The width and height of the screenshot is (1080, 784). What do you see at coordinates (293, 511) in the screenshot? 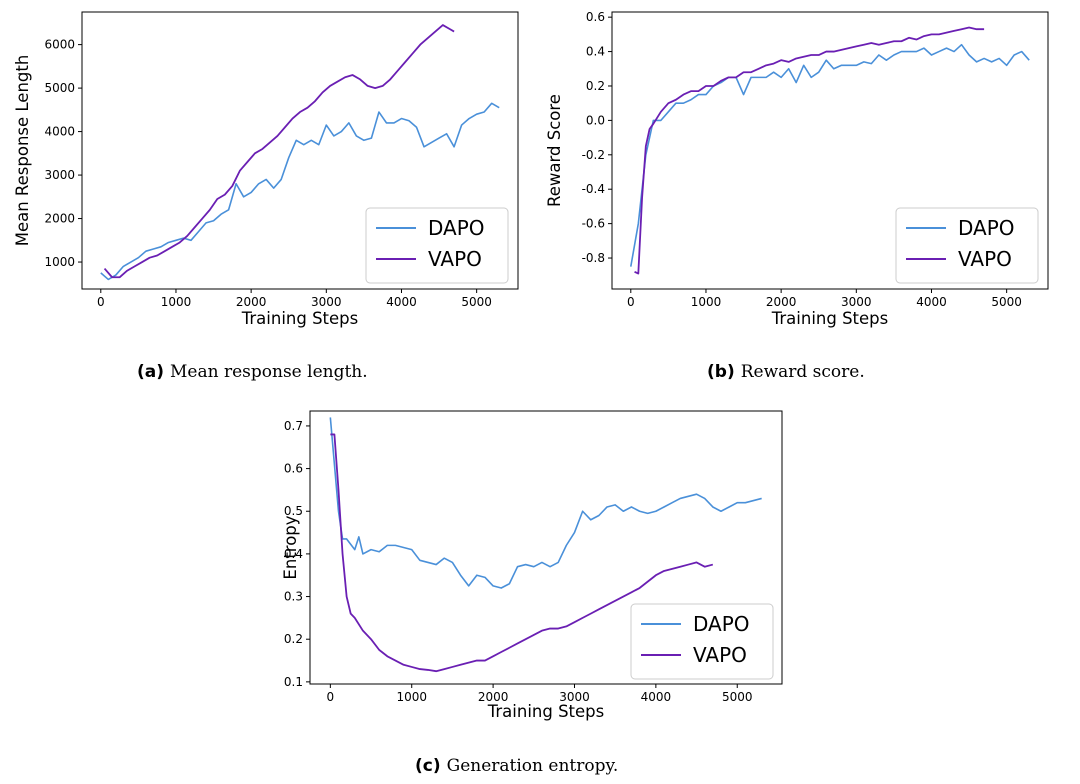
I see `y-tick-label: 0.5` at bounding box center [293, 511].